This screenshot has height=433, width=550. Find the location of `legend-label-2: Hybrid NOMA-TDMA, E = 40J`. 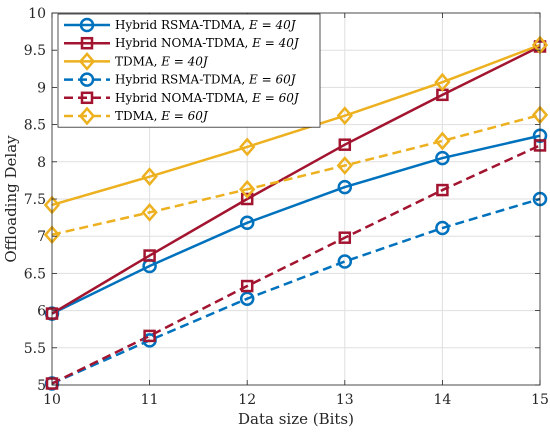

legend-label-2: Hybrid NOMA-TDMA, E = 40J is located at coordinates (207, 43).